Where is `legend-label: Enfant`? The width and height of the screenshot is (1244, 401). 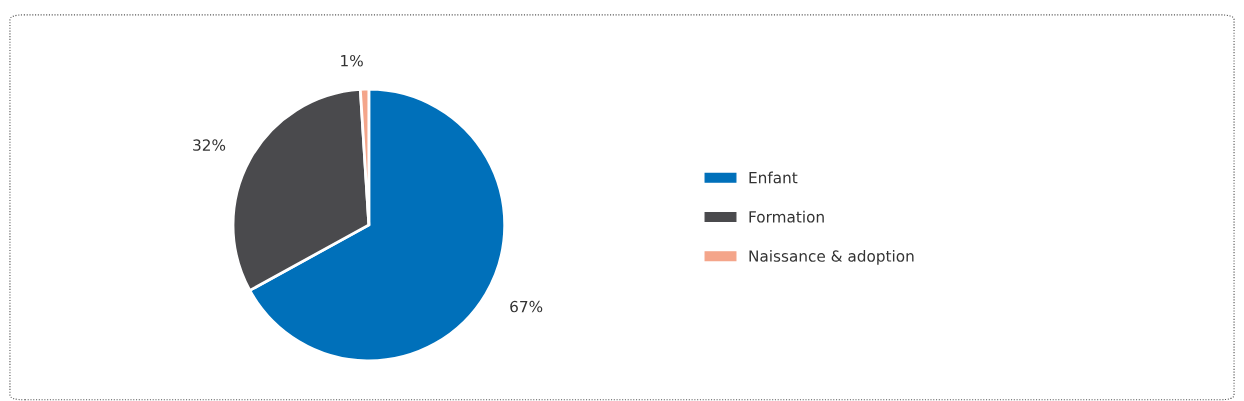 legend-label: Enfant is located at coordinates (773, 177).